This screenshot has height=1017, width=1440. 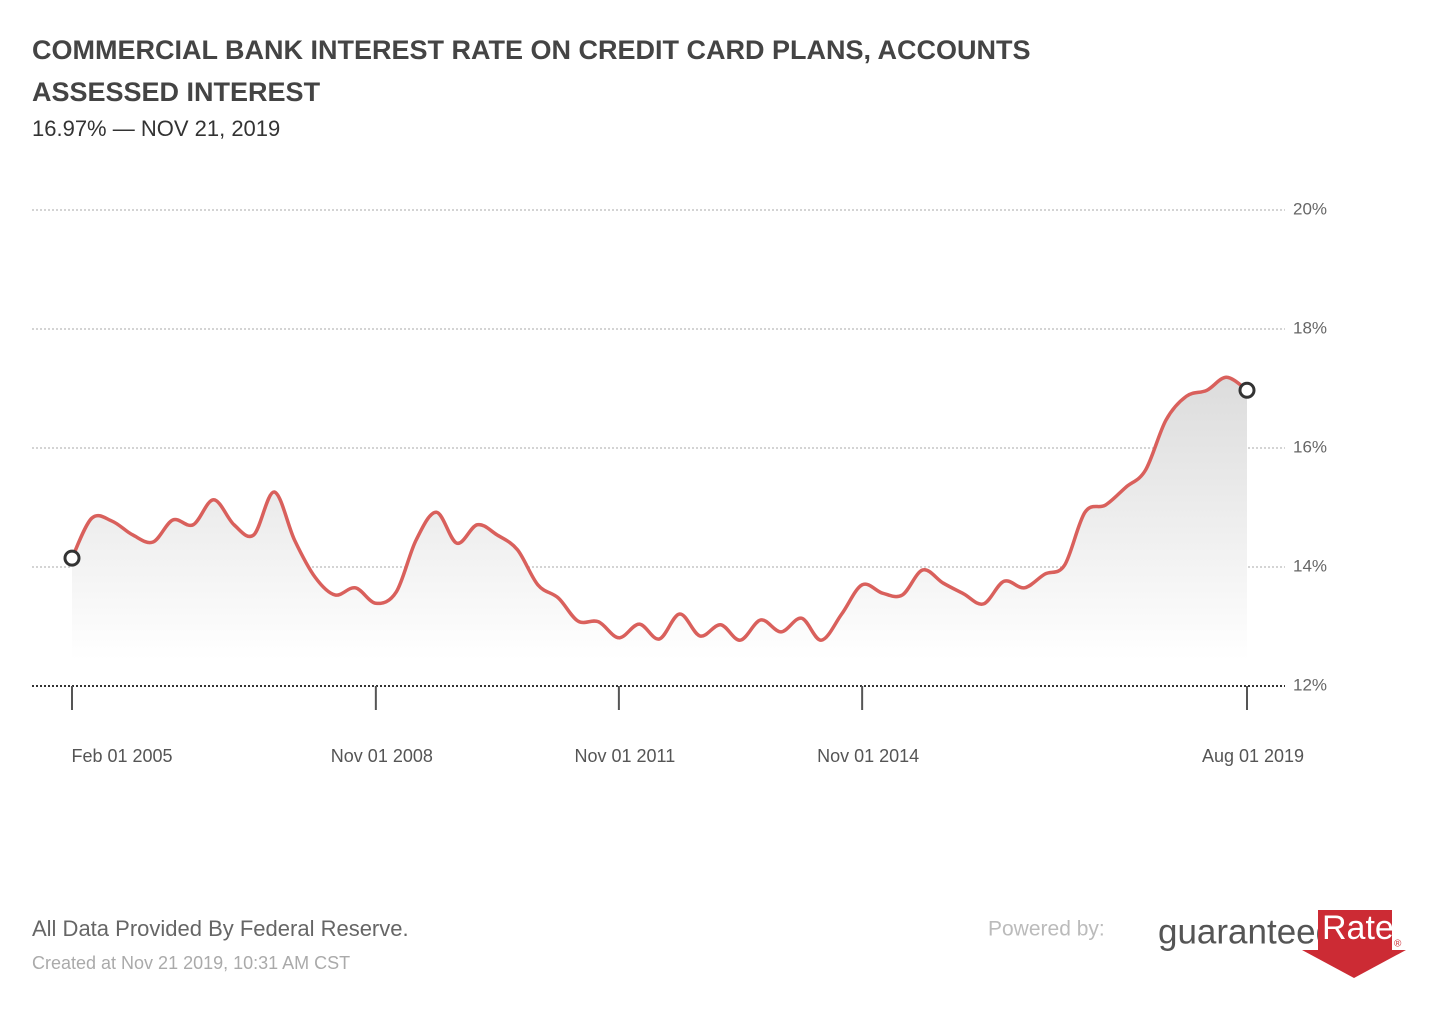 I want to click on y-tick-label: 18%, so click(x=1310, y=327).